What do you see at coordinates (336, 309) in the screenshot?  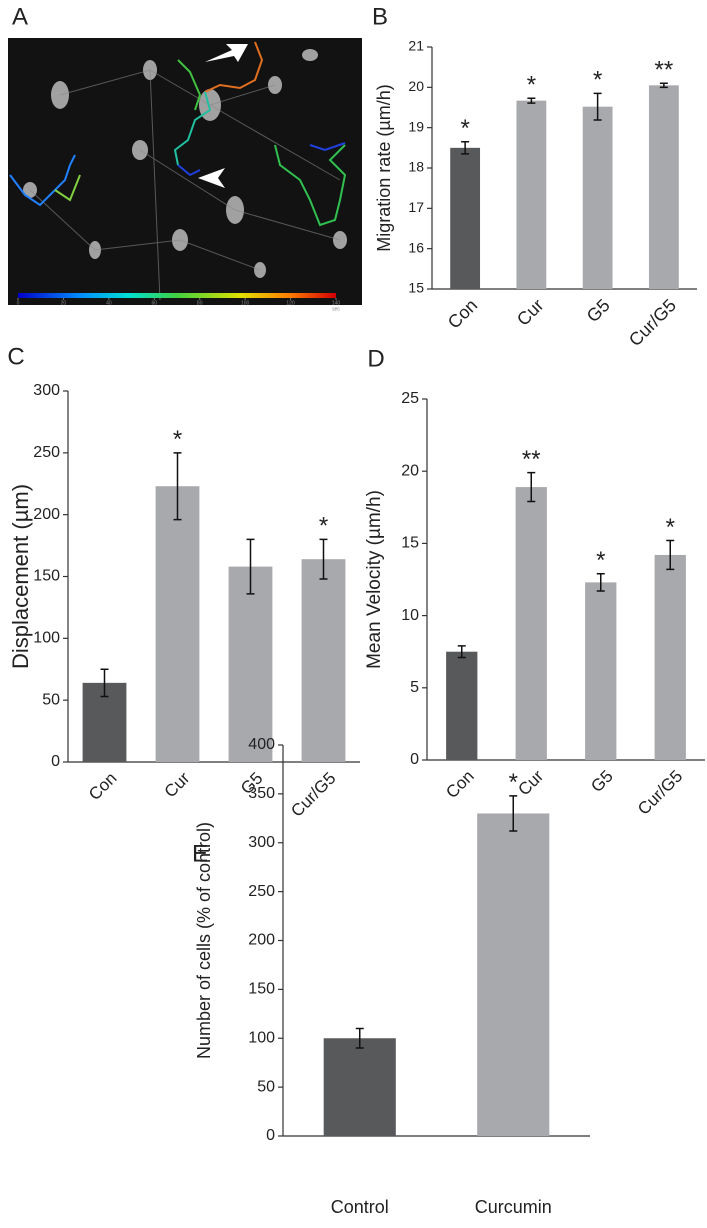 I see `colorbar-unit: sec` at bounding box center [336, 309].